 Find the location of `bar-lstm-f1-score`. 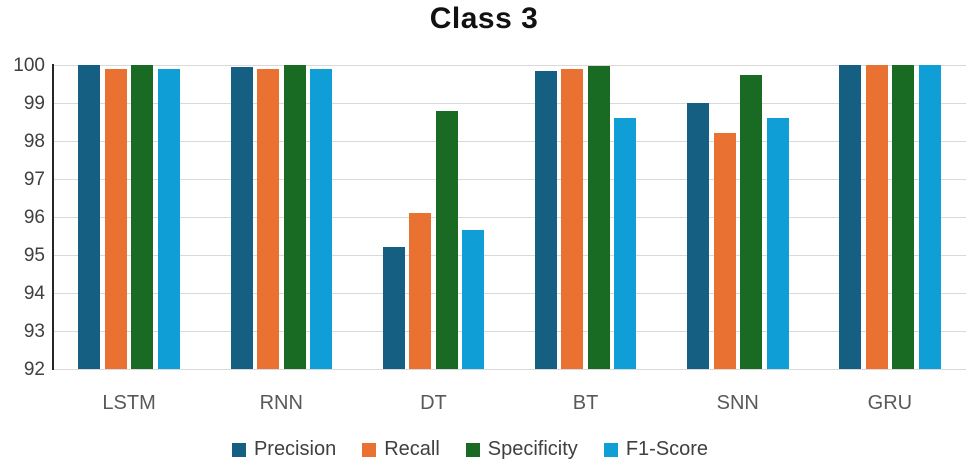

bar-lstm-f1-score is located at coordinates (168, 218).